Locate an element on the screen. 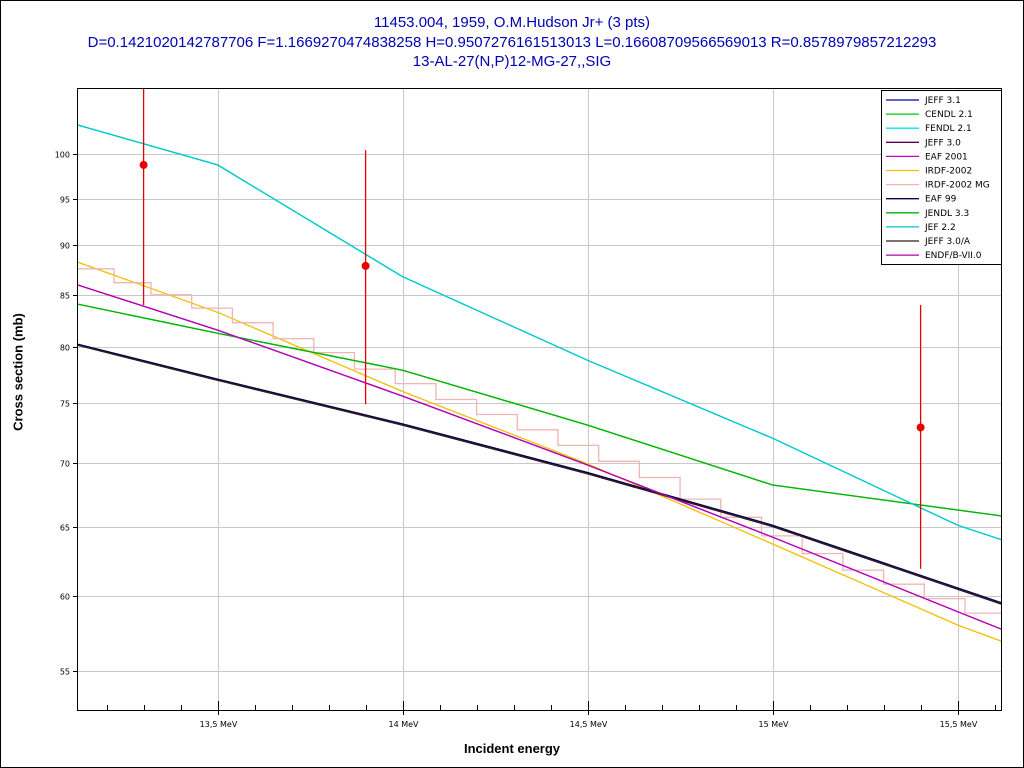 The image size is (1024, 768). x-tick-label: 15 MeV is located at coordinates (773, 724).